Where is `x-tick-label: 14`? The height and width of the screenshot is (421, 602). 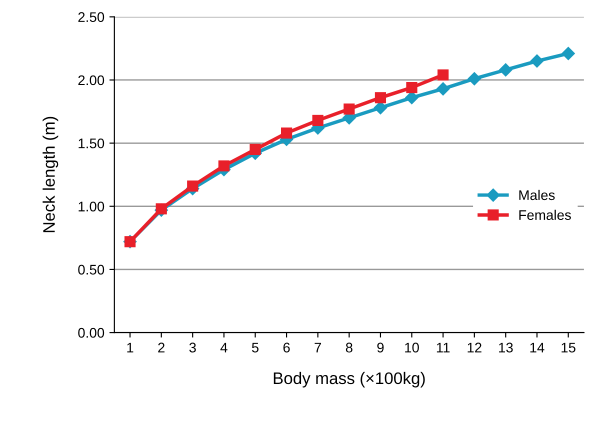 x-tick-label: 14 is located at coordinates (537, 347).